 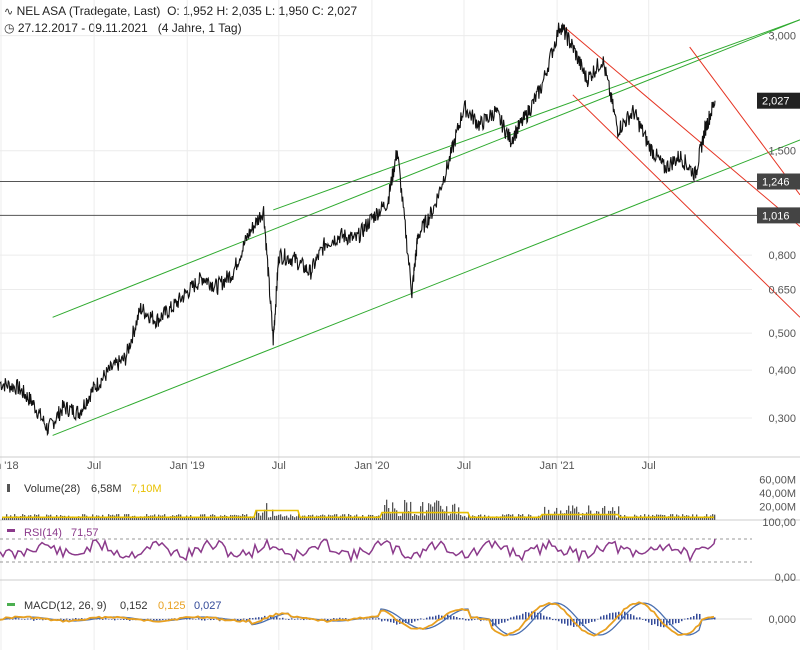 I want to click on level-box, so click(x=778, y=181).